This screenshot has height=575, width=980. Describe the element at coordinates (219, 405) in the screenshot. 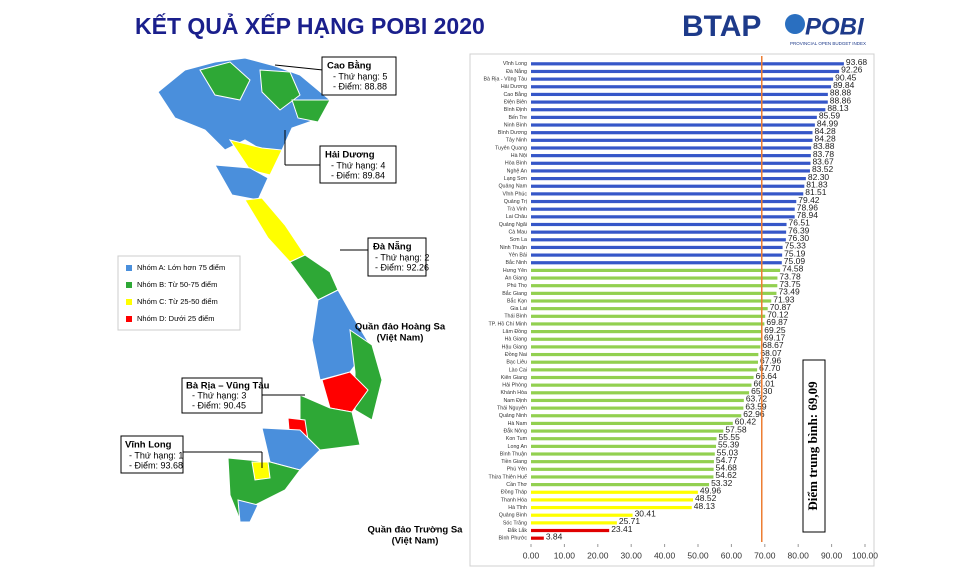

I see `callout-score: - Điểm: 90.45` at that location.